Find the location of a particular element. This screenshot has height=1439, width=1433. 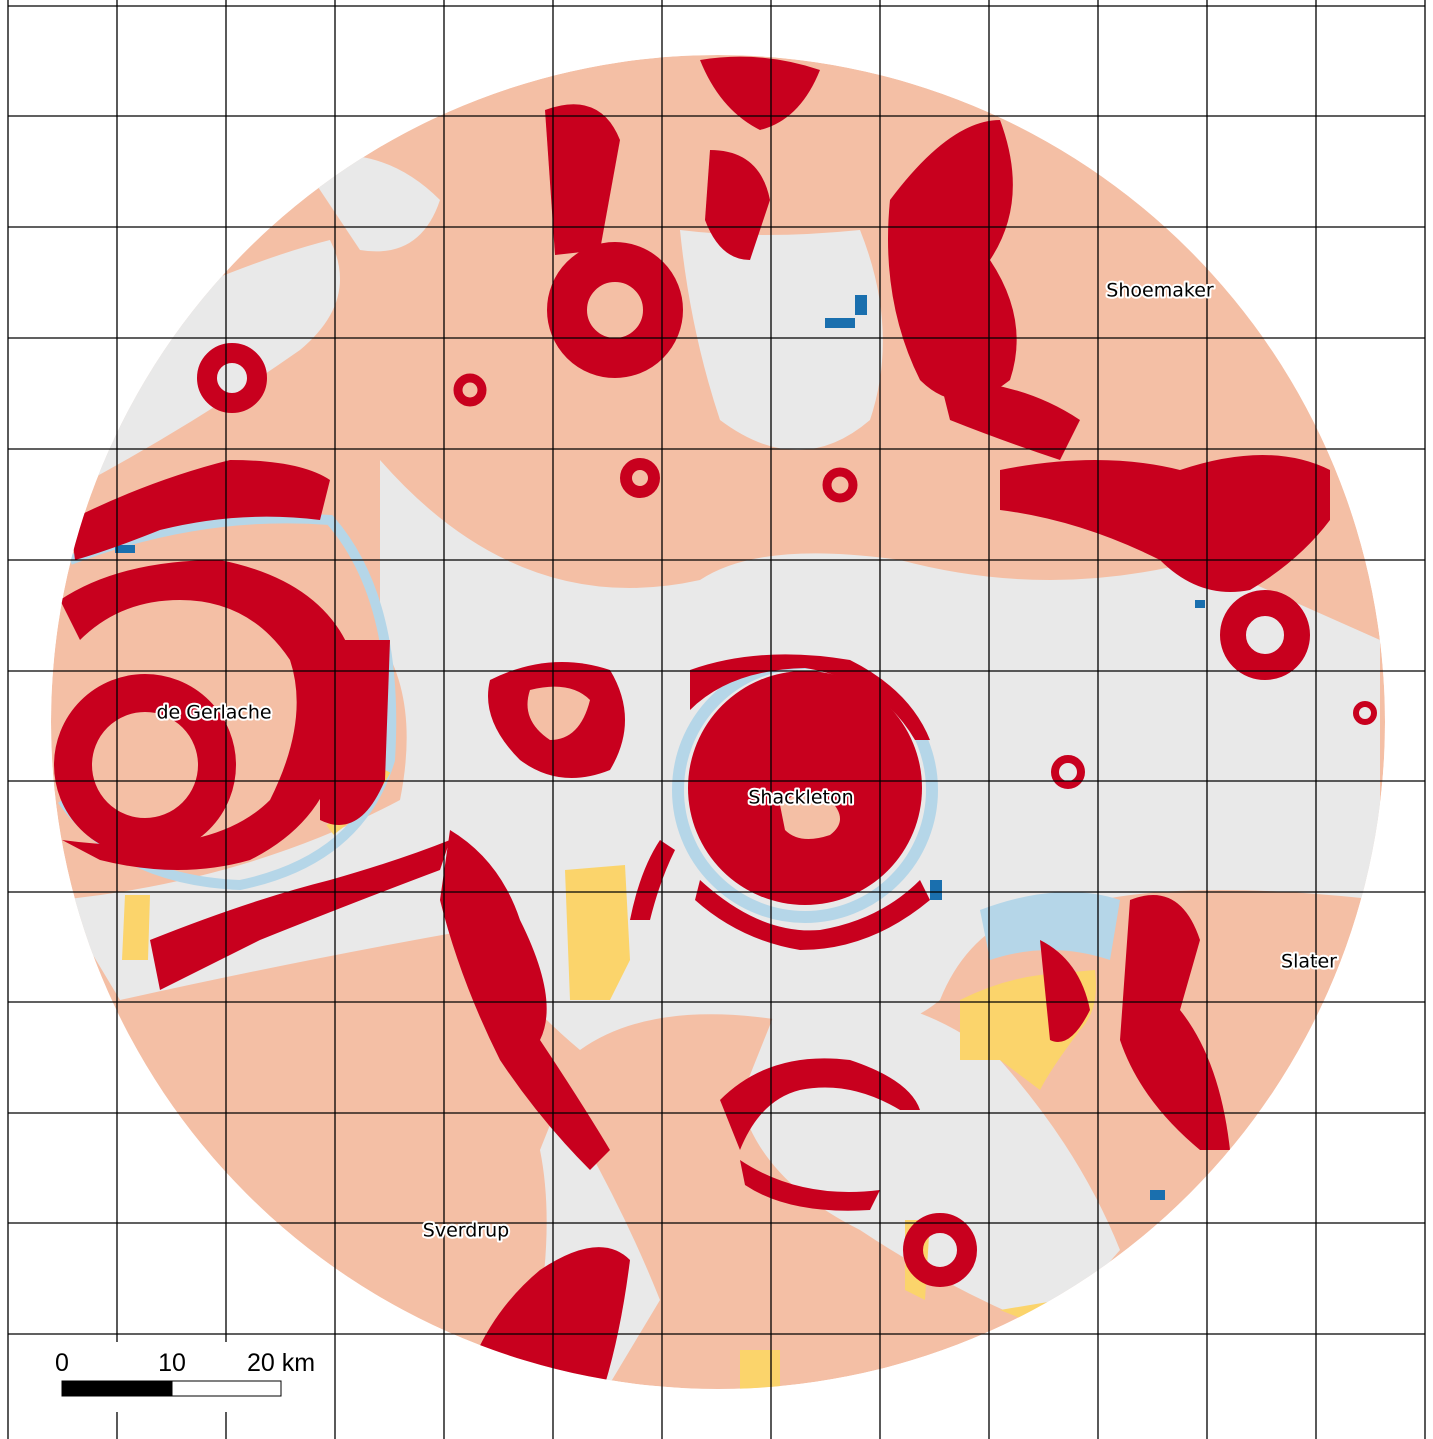

crater-label: de Gerlache is located at coordinates (213, 713).